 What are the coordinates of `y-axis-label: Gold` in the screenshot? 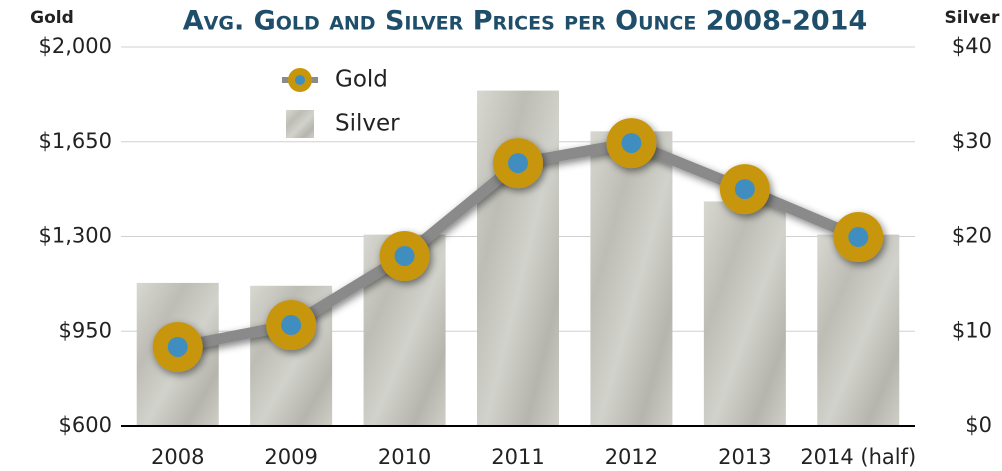 It's located at (52, 18).